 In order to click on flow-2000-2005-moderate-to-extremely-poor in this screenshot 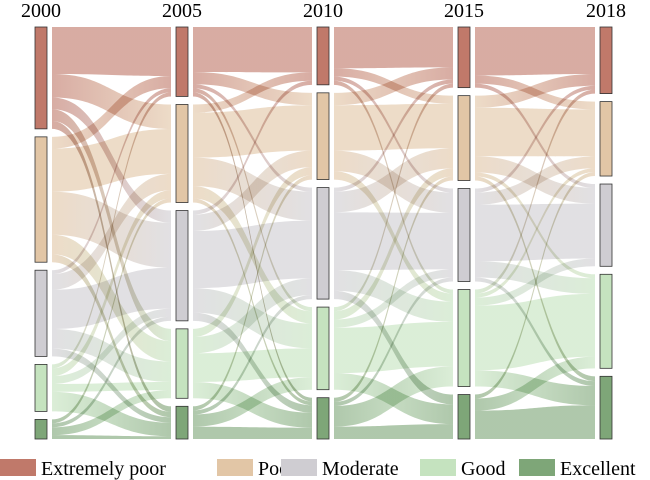, I will do `click(111, 181)`.